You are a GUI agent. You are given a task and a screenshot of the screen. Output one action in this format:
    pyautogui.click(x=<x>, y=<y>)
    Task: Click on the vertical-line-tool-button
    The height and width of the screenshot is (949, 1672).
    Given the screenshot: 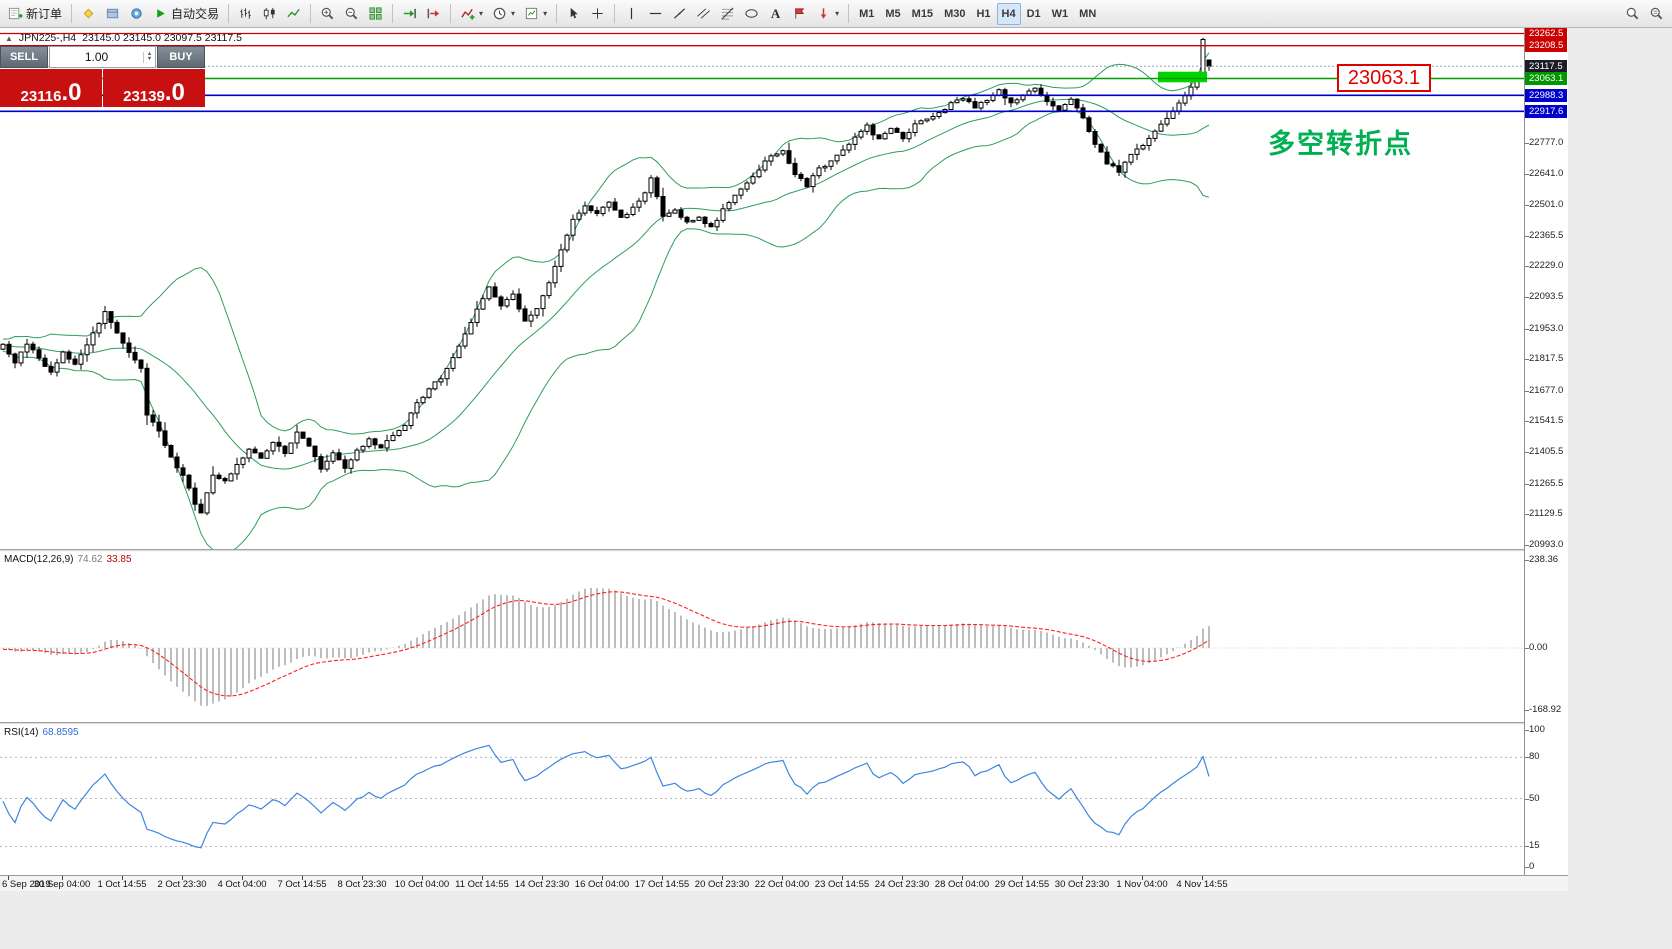 What is the action you would take?
    pyautogui.click(x=631, y=14)
    